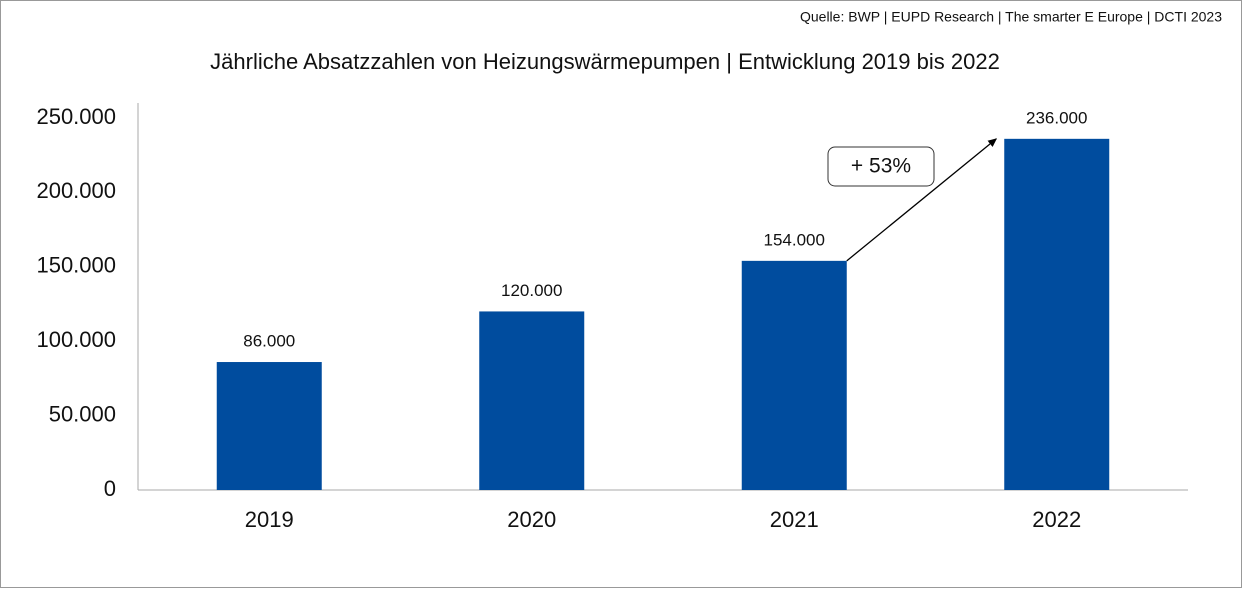 Image resolution: width=1243 pixels, height=589 pixels. Describe the element at coordinates (76, 116) in the screenshot. I see `y-tick-label: 250.000` at that location.